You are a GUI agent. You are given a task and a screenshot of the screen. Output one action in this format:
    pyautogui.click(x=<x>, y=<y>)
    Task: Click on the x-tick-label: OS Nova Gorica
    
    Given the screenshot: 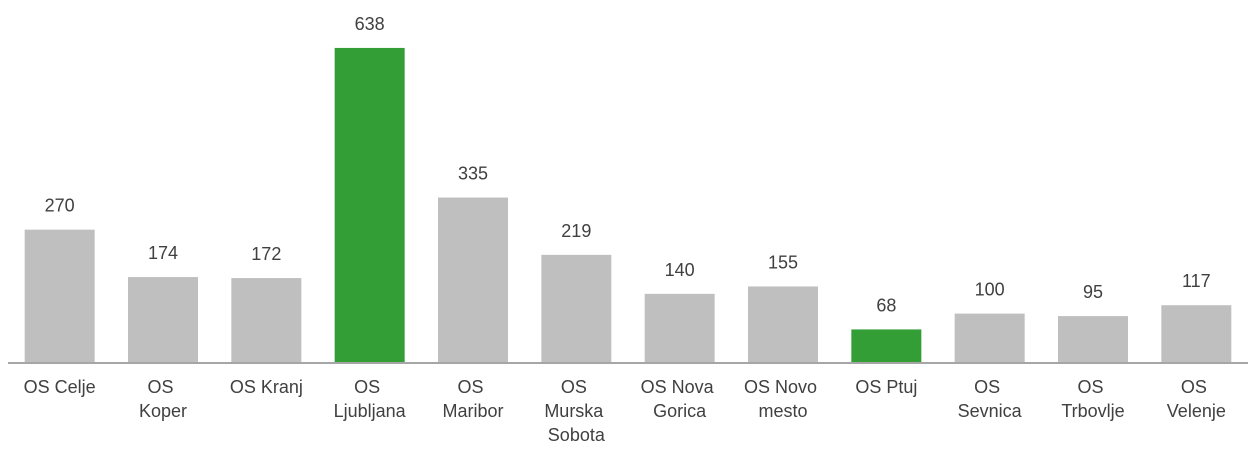 What is the action you would take?
    pyautogui.click(x=680, y=399)
    